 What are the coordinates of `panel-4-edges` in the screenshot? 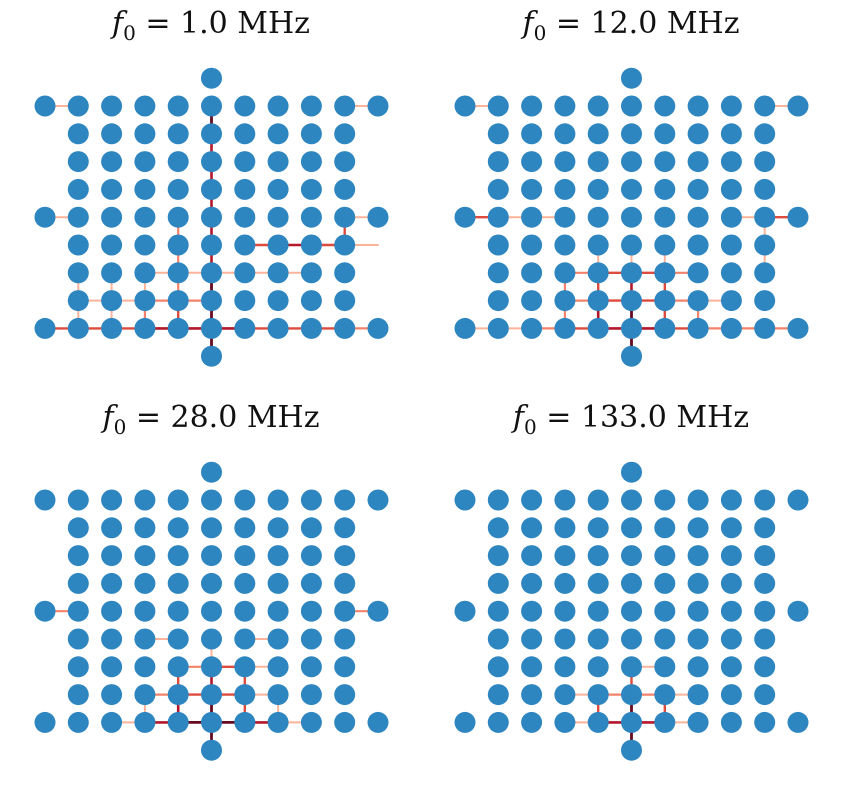 It's located at (631, 708).